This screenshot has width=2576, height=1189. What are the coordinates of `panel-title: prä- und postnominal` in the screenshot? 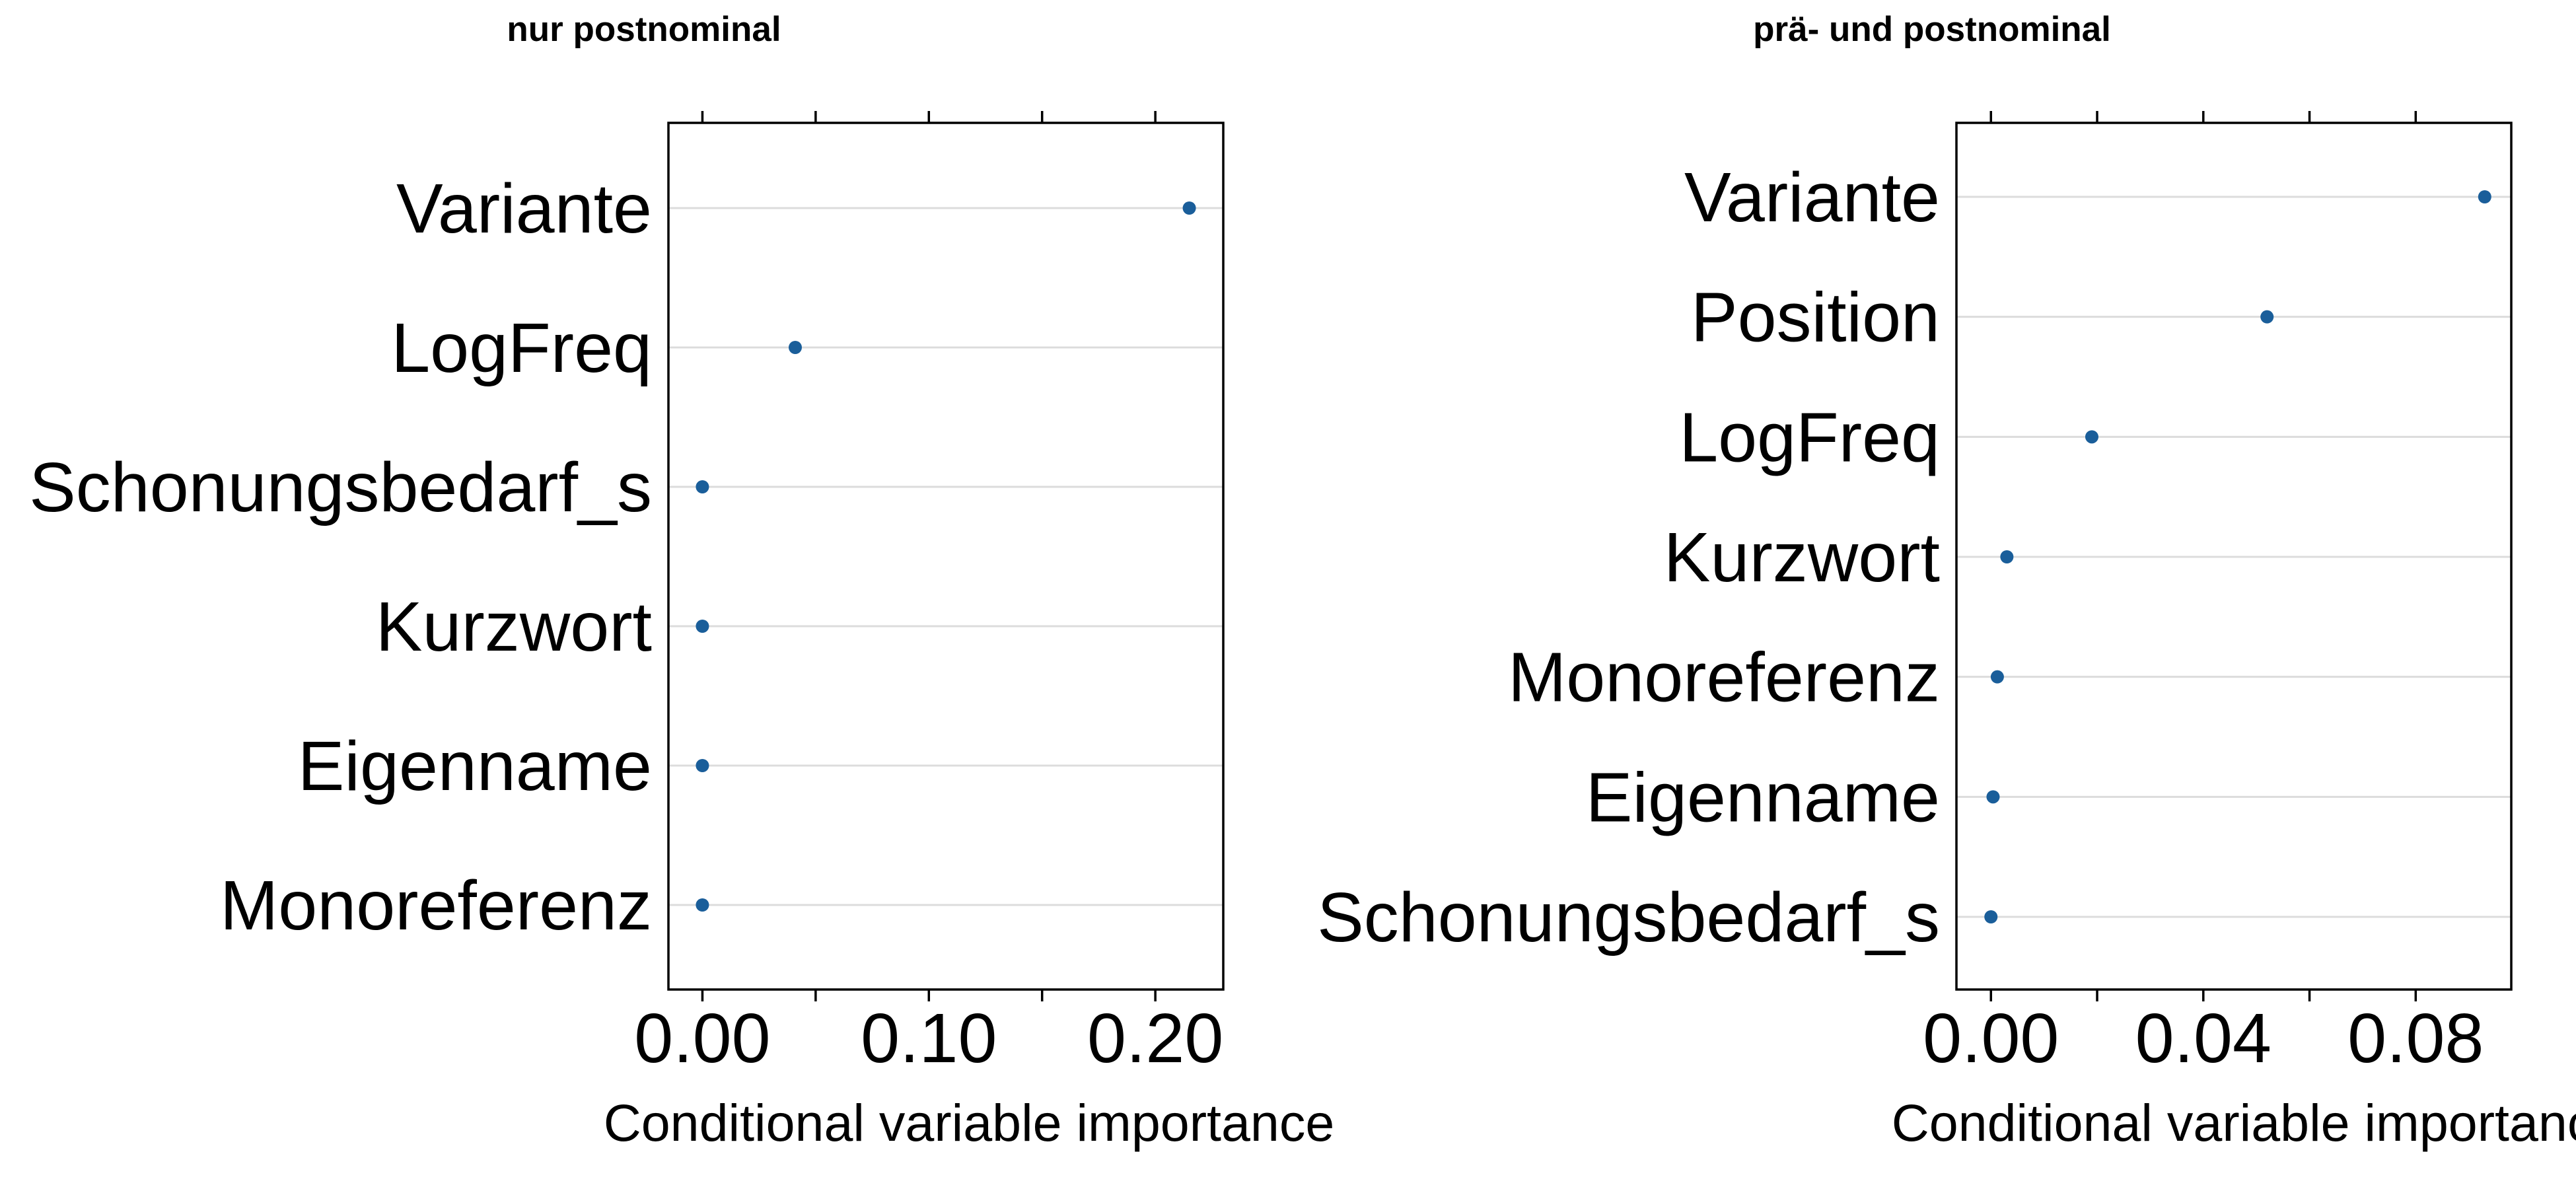 It's located at (1932, 30).